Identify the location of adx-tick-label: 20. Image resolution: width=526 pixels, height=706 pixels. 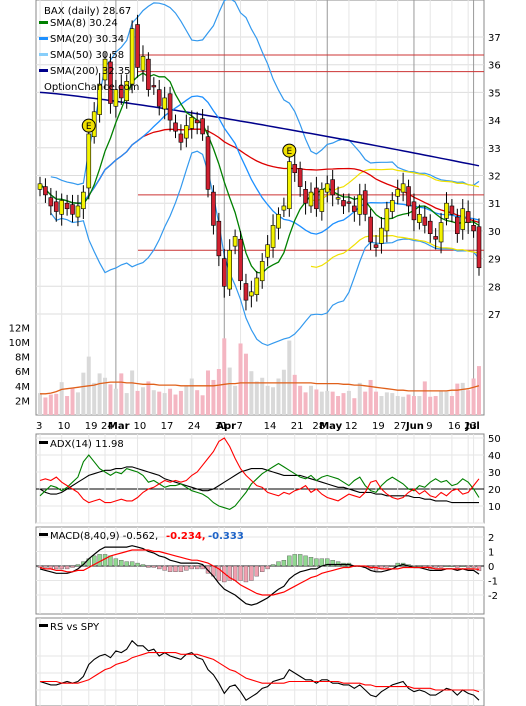
(494, 490).